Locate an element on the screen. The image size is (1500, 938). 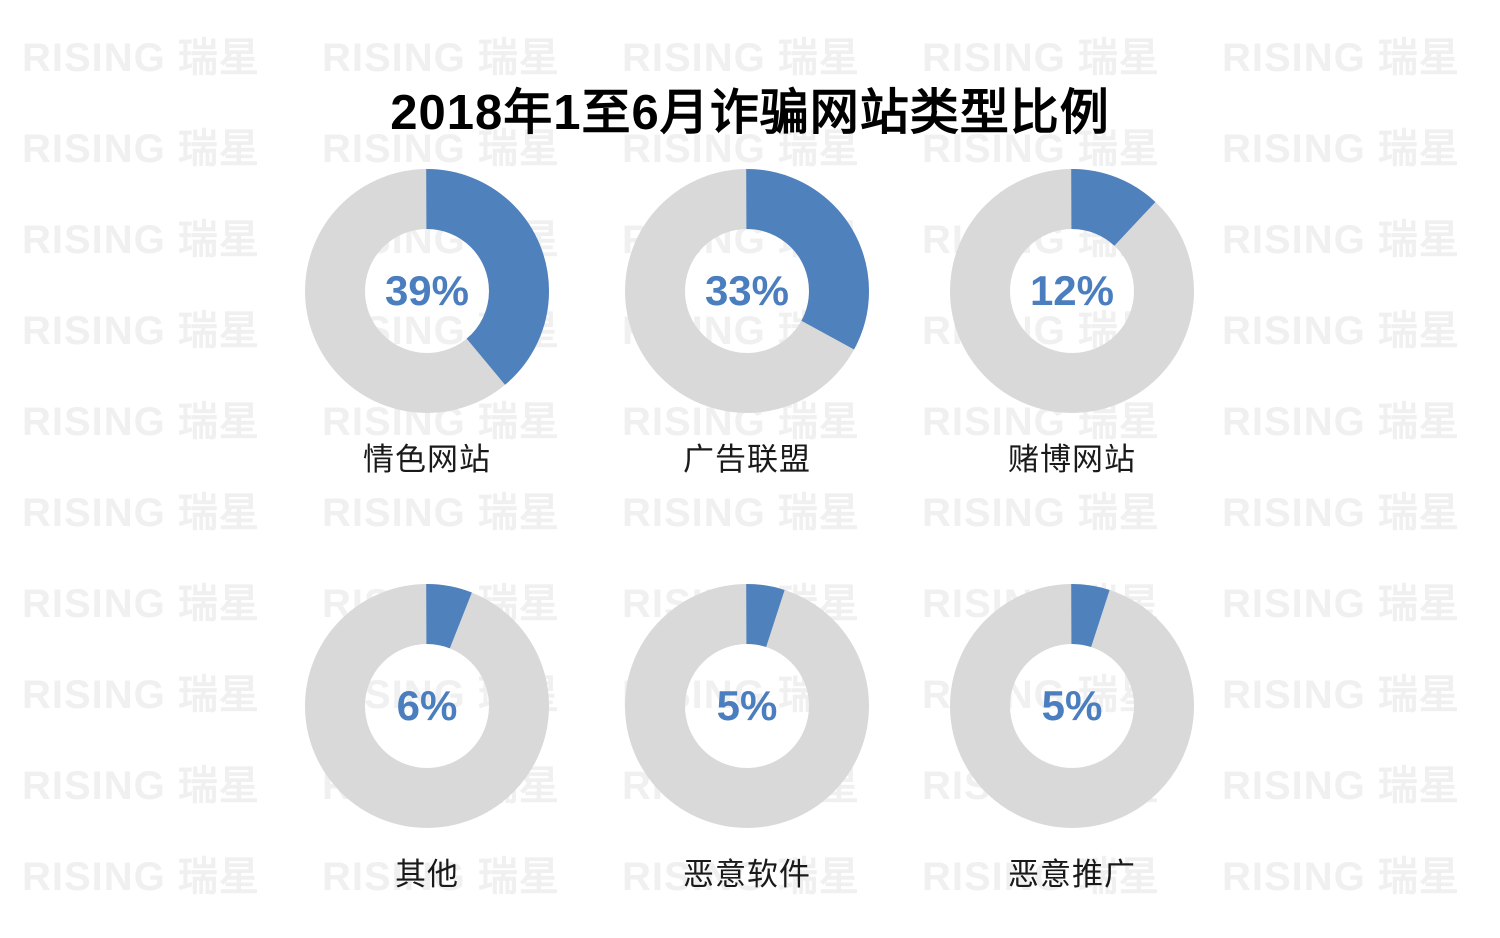
donut-chart-malicious-promotion: 5% 恶意推广 is located at coordinates (1072, 738).